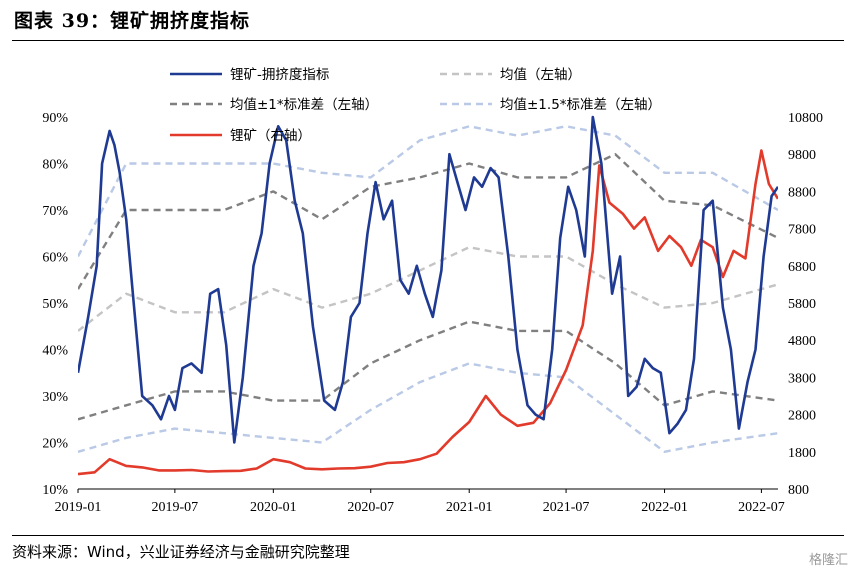  I want to click on legend-label-price: 锂矿（右轴）, so click(270, 136).